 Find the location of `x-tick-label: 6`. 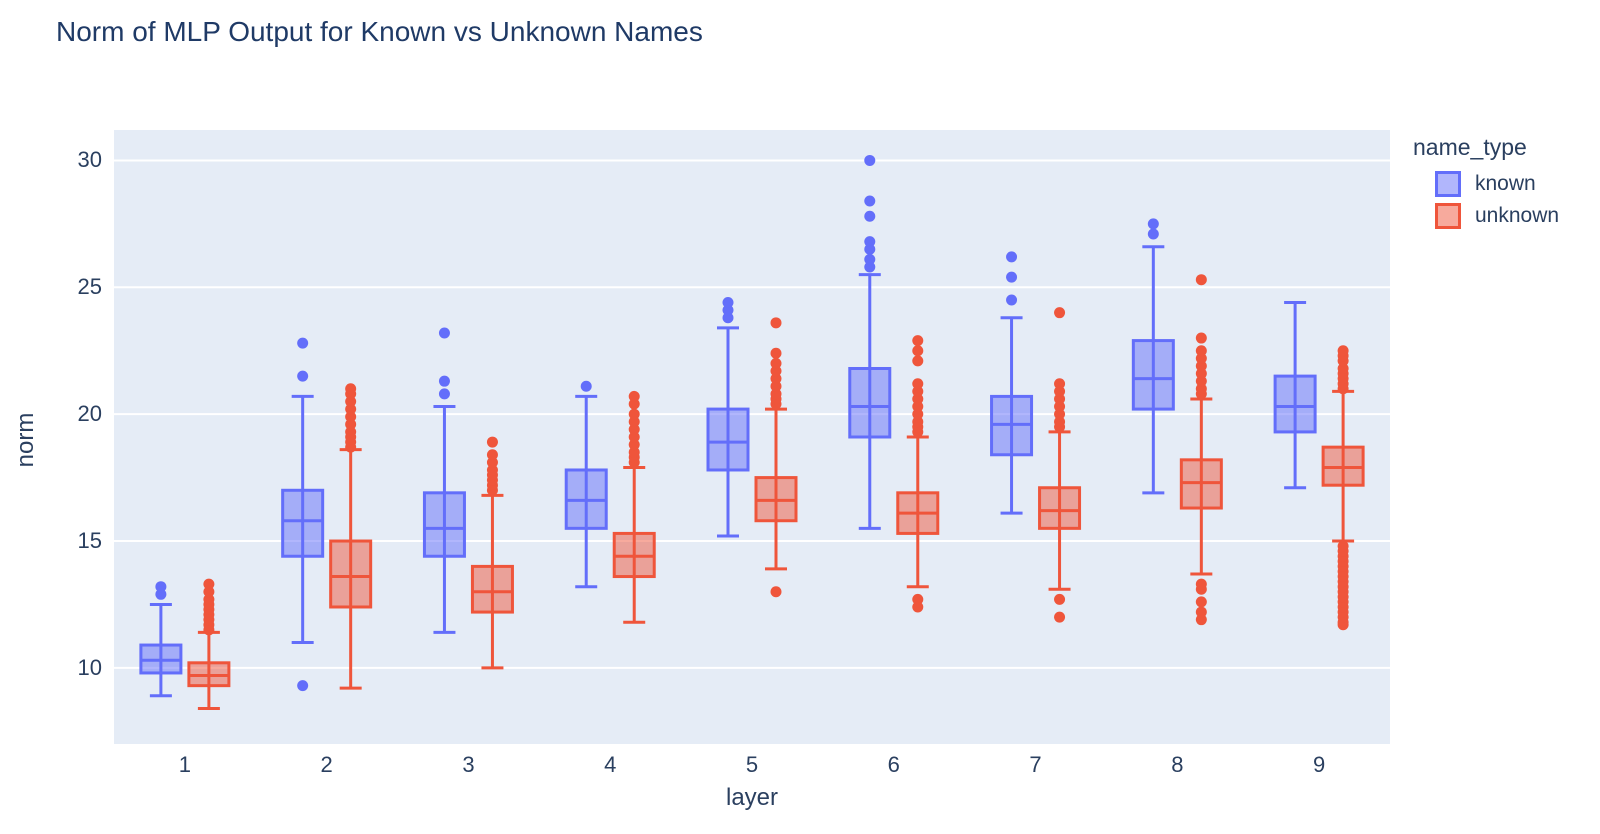

x-tick-label: 6 is located at coordinates (893, 764).